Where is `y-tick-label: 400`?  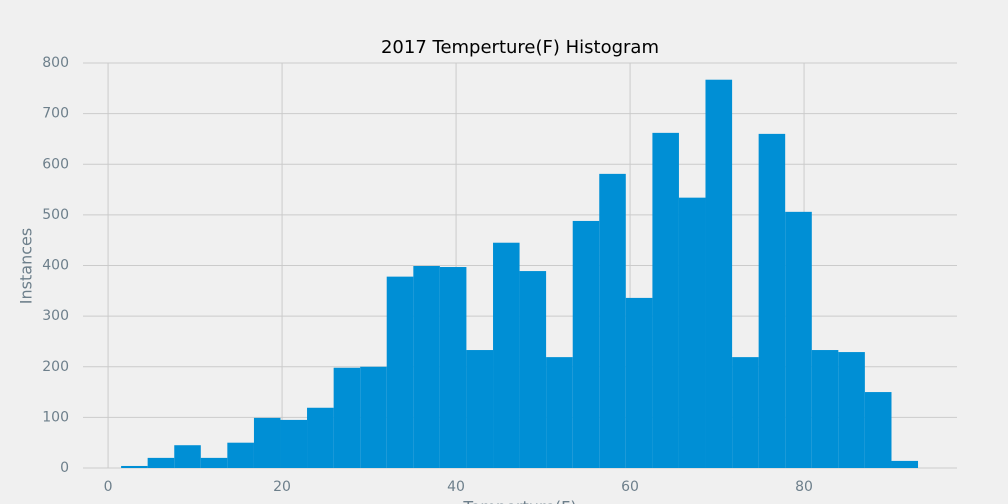
y-tick-label: 400 is located at coordinates (55, 266).